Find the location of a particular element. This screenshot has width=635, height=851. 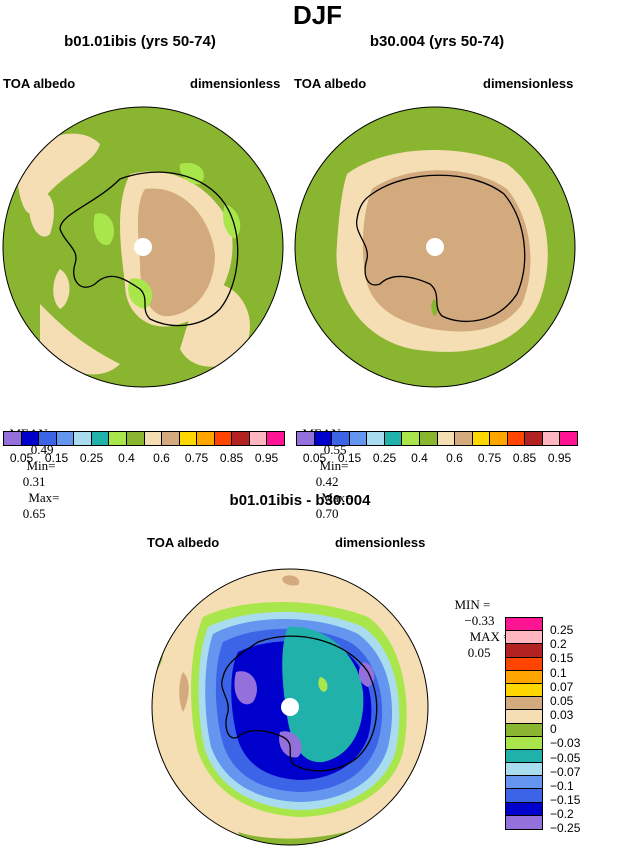

max-value: 0.70 is located at coordinates (327, 513).